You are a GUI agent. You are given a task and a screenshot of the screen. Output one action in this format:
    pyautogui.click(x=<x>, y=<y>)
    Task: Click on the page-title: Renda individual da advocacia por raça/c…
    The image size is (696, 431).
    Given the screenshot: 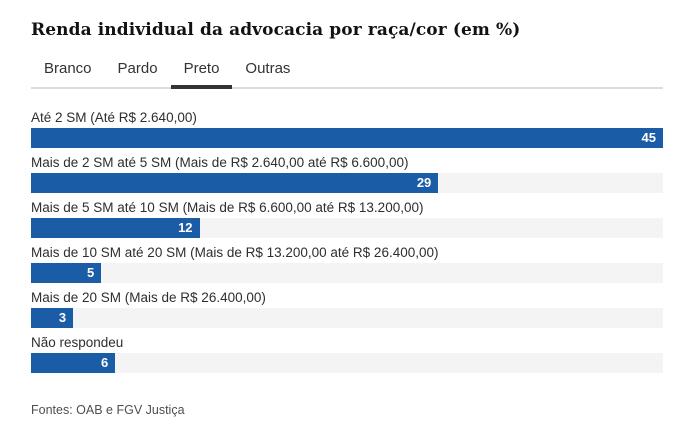 What is the action you would take?
    pyautogui.click(x=276, y=30)
    